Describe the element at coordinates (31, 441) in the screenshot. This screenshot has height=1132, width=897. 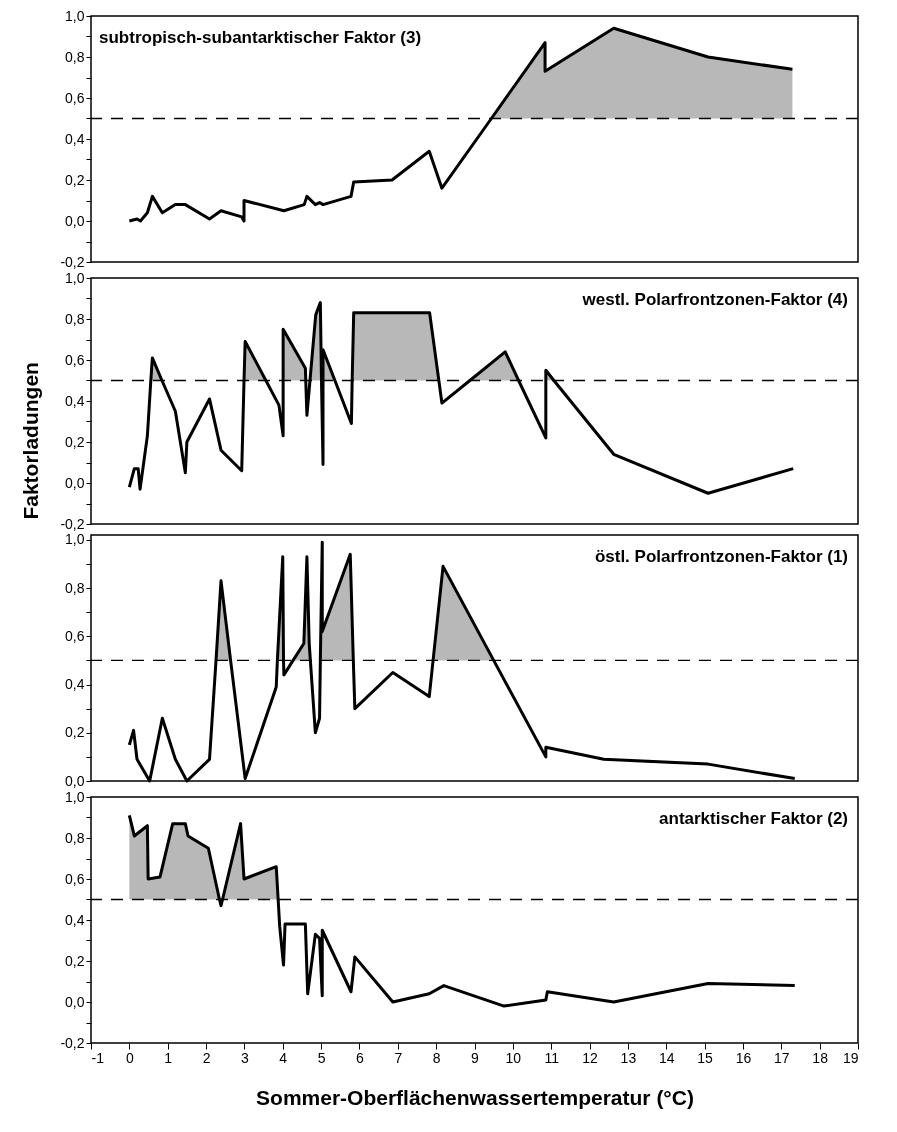
I see `y-axis-title: Faktorladungen` at that location.